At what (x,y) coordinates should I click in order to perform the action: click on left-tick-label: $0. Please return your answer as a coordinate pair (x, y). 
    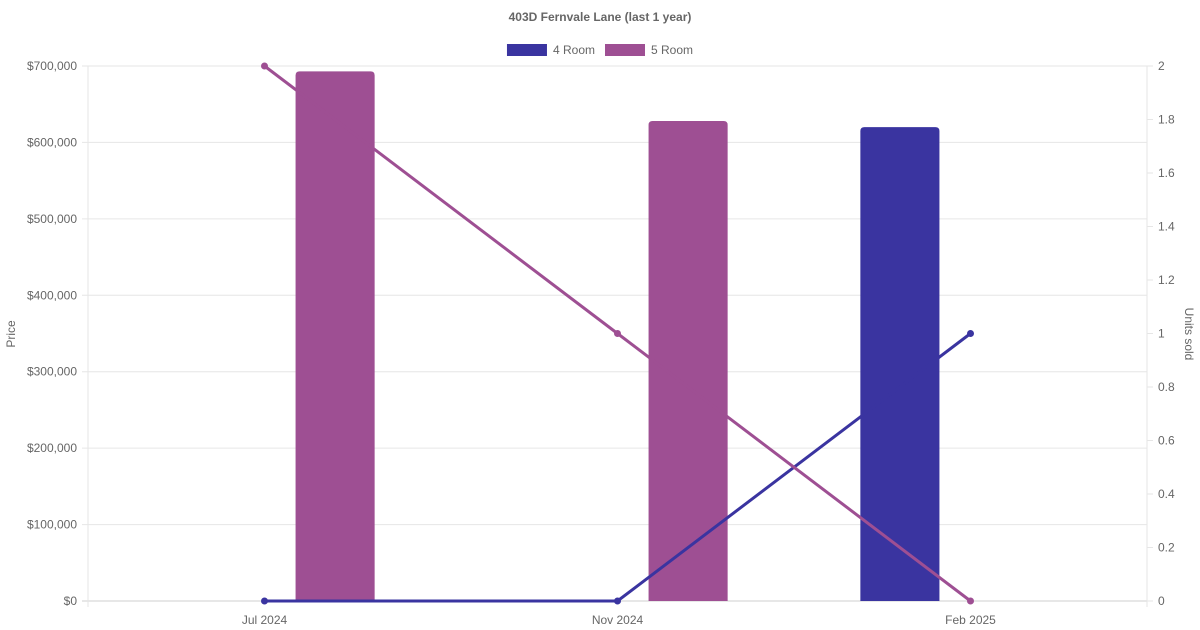
    Looking at the image, I should click on (71, 601).